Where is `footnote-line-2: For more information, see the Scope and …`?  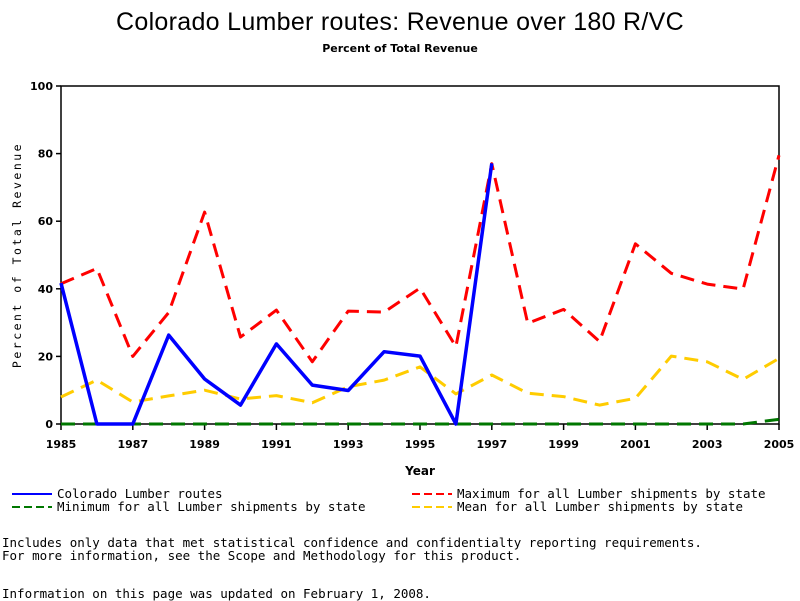
footnote-line-2: For more information, see the Scope and … is located at coordinates (261, 555).